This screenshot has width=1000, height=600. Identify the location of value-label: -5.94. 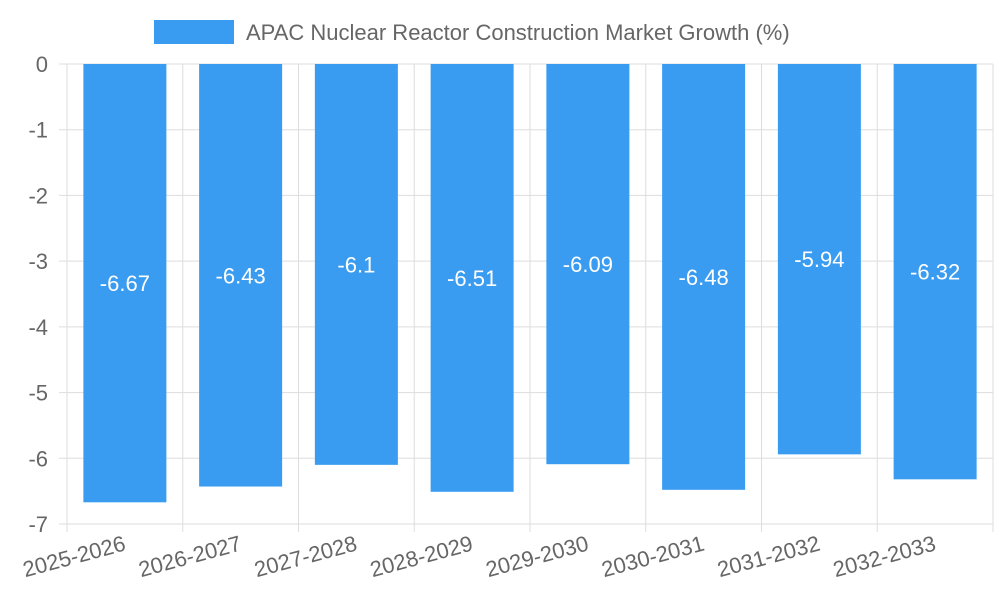
(819, 259).